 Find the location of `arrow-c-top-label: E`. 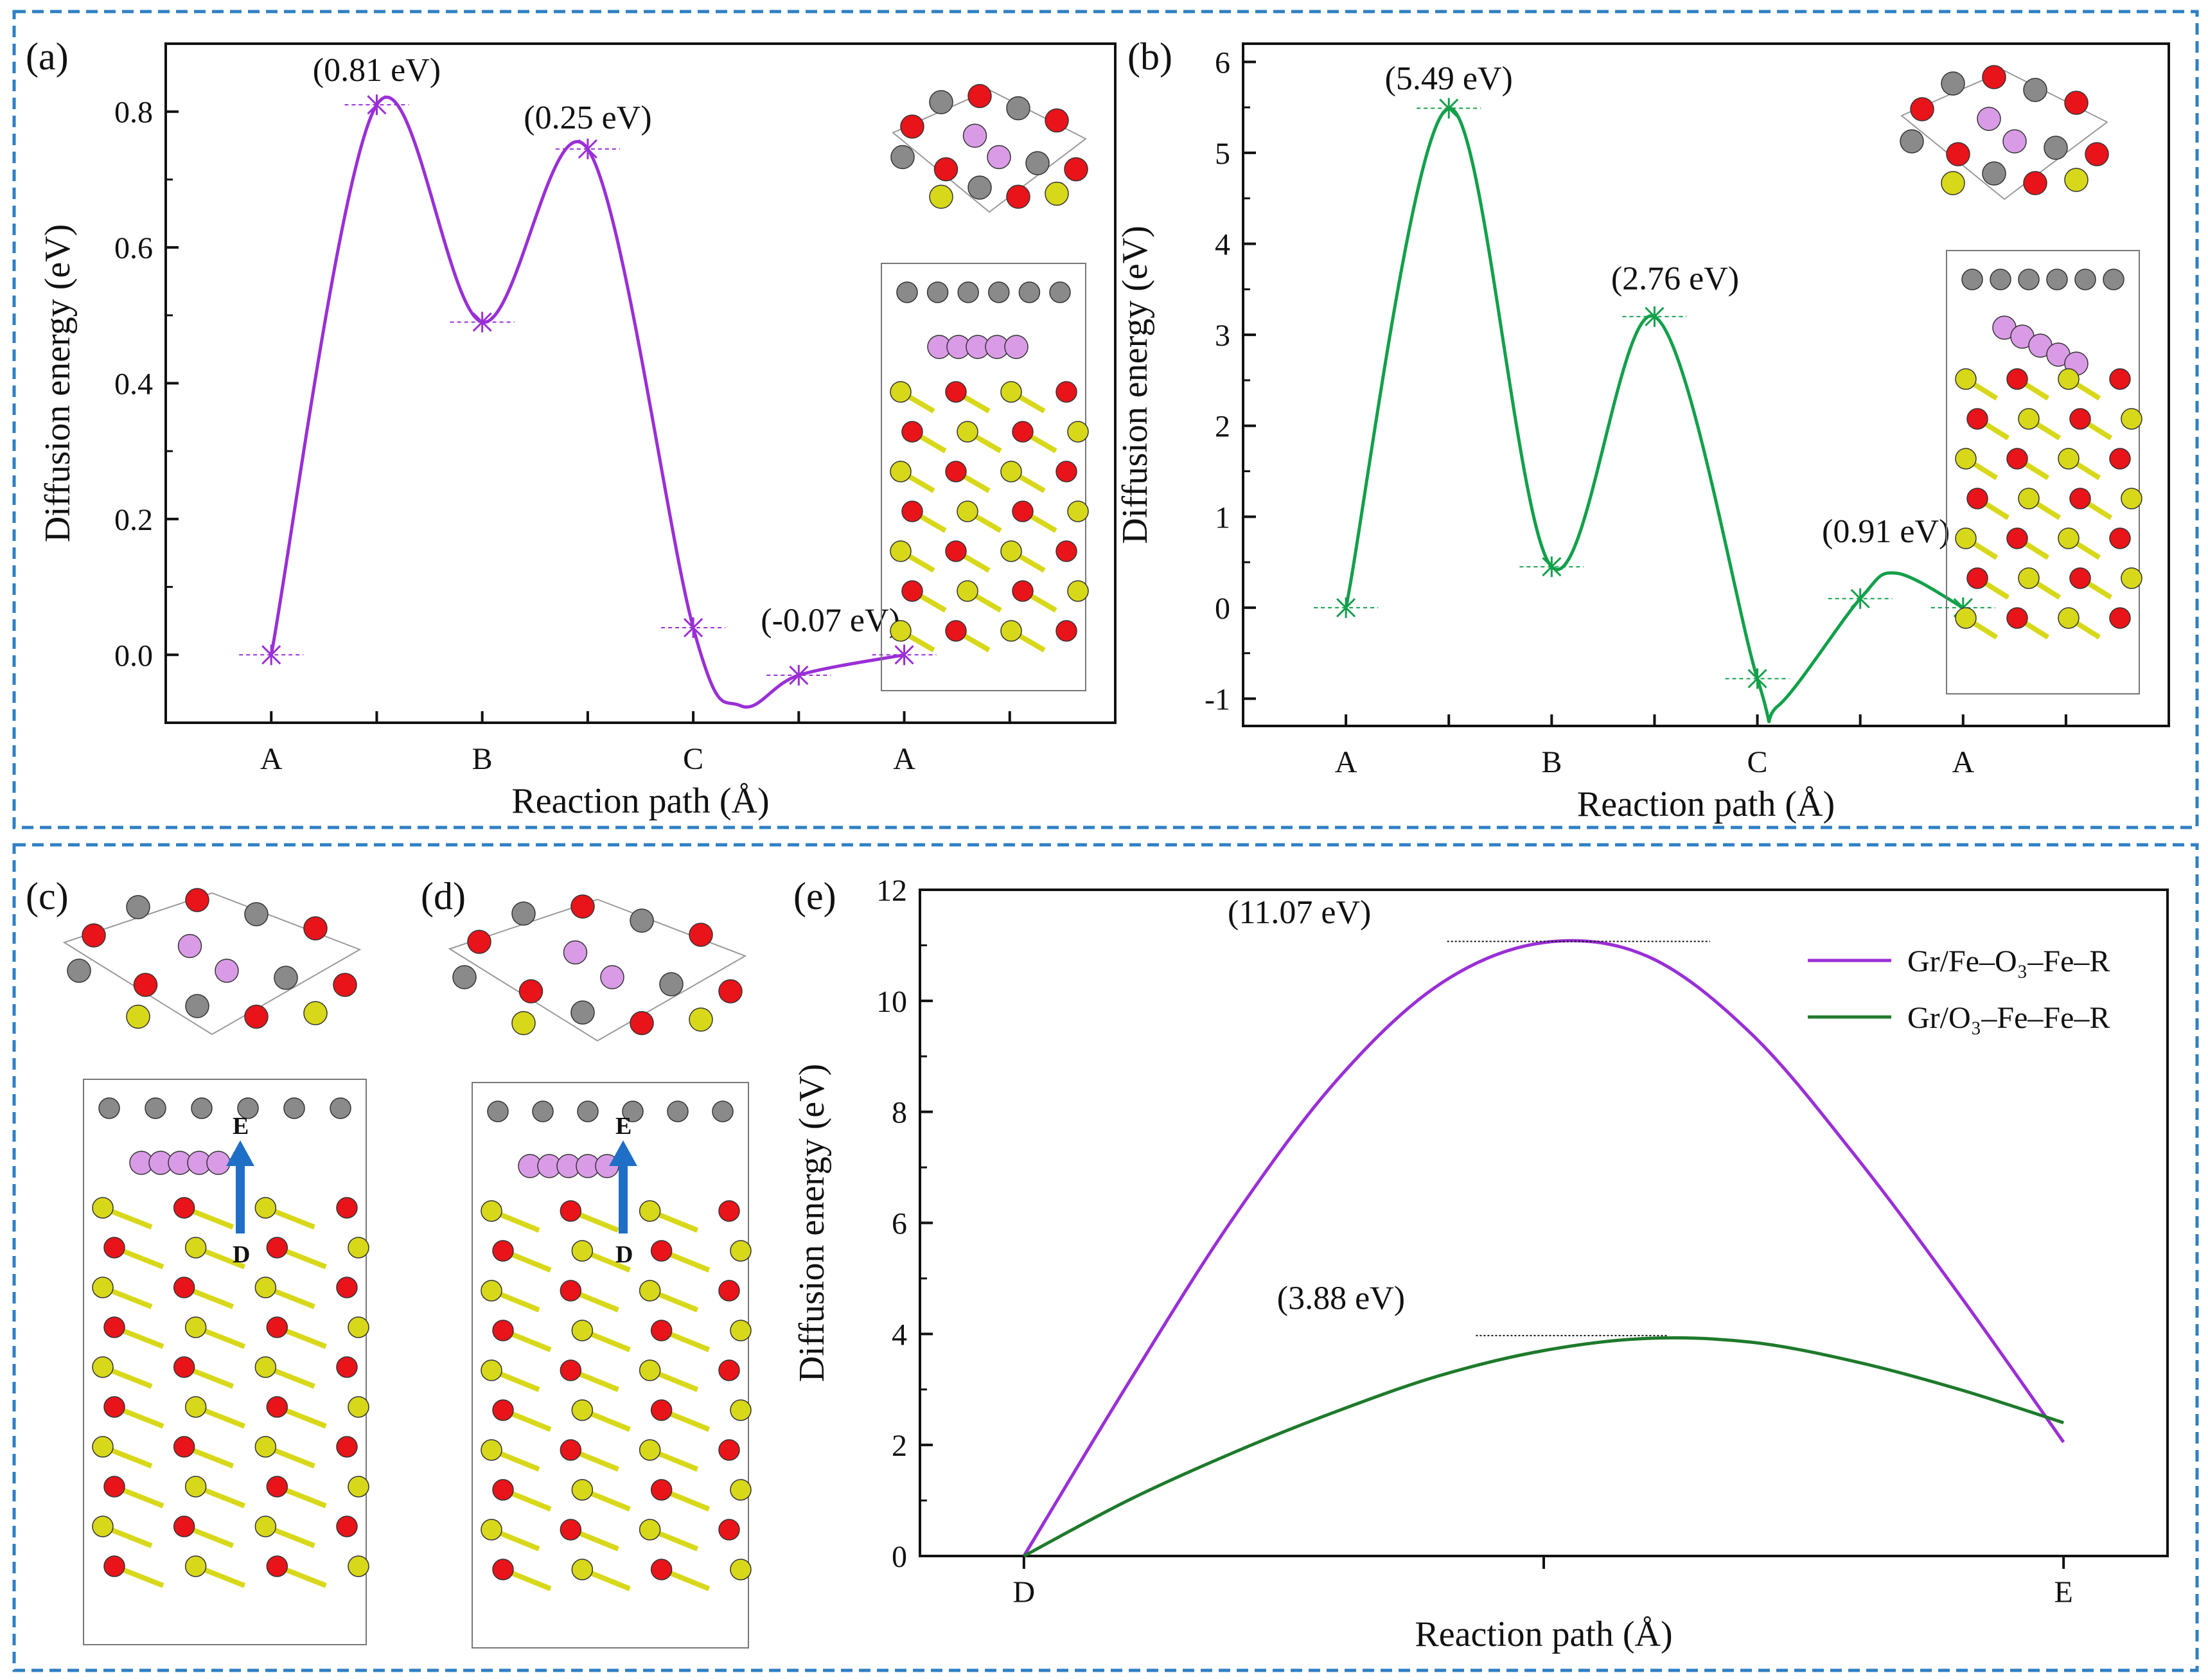

arrow-c-top-label: E is located at coordinates (241, 1126).